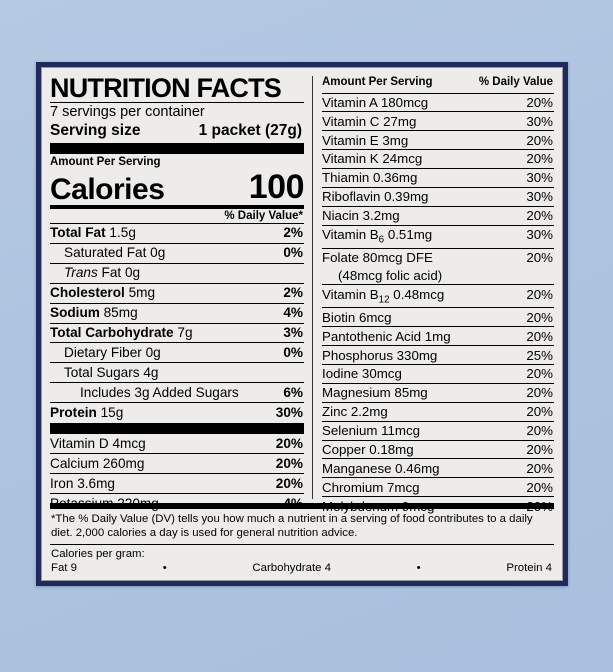 The image size is (613, 672). Describe the element at coordinates (370, 178) in the screenshot. I see `nutrient-name: Thiamin 0.36mg` at that location.